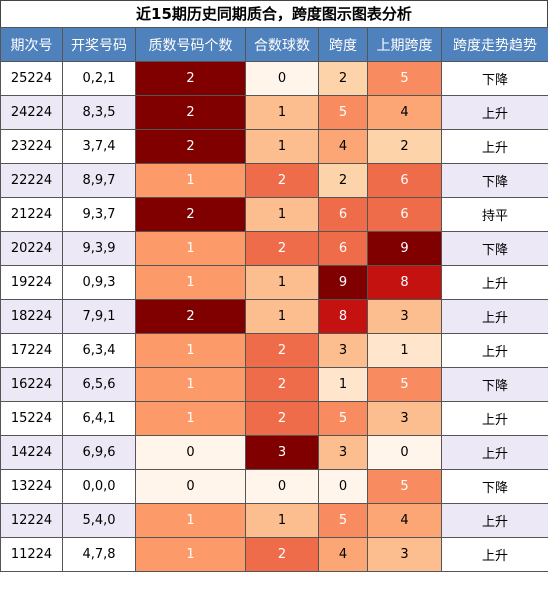 The height and width of the screenshot is (589, 548). I want to click on header-row: 期次号 开奖号码 质数号码个数 合数球数 跨度 上期跨度 跨度走势趋势, so click(274, 44).